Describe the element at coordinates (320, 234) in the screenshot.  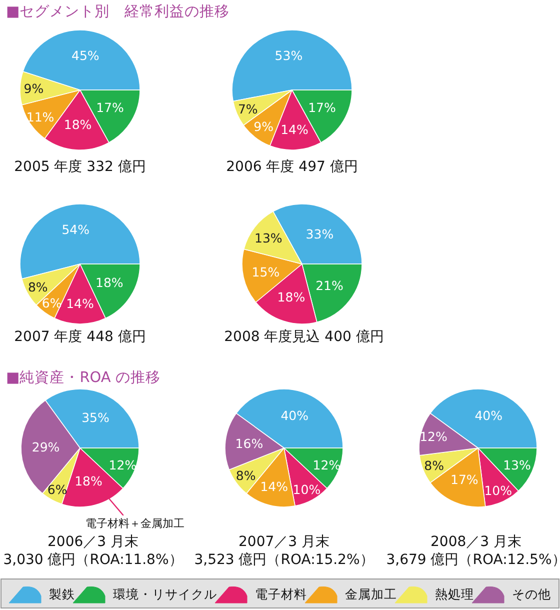
I see `data-label: 33%` at that location.